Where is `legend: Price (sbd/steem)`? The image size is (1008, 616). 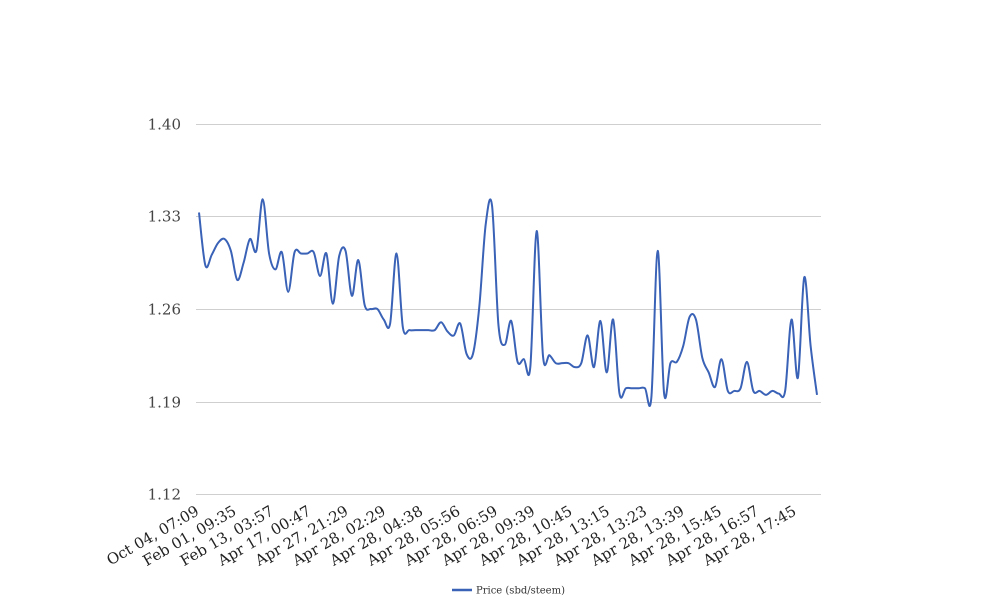 legend: Price (sbd/steem) is located at coordinates (508, 591).